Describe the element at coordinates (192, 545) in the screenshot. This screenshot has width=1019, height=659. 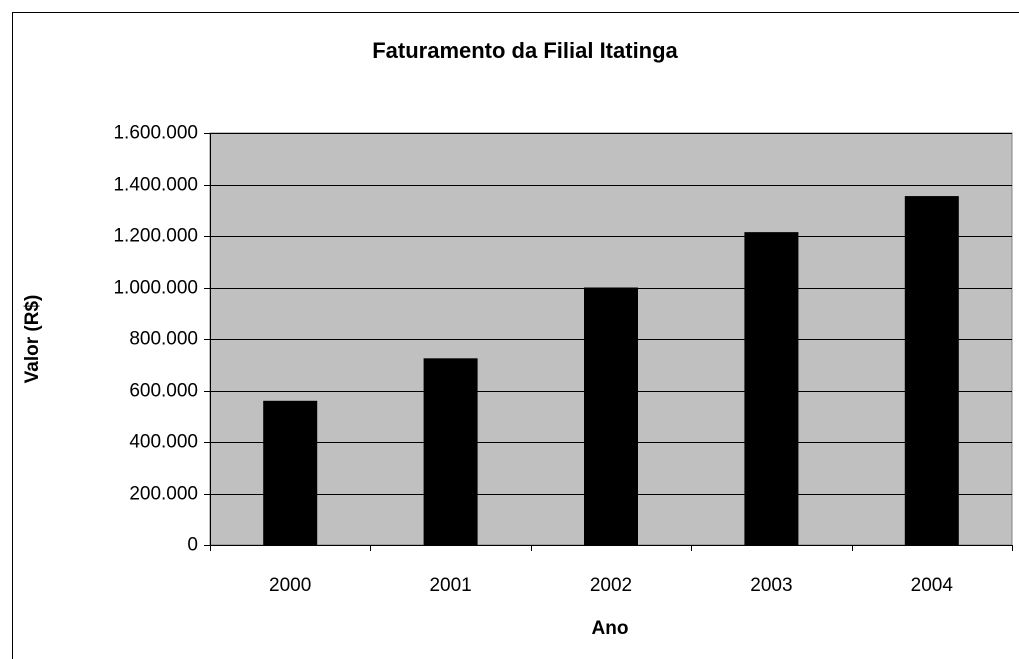
I see `y-tick-label: 0` at that location.